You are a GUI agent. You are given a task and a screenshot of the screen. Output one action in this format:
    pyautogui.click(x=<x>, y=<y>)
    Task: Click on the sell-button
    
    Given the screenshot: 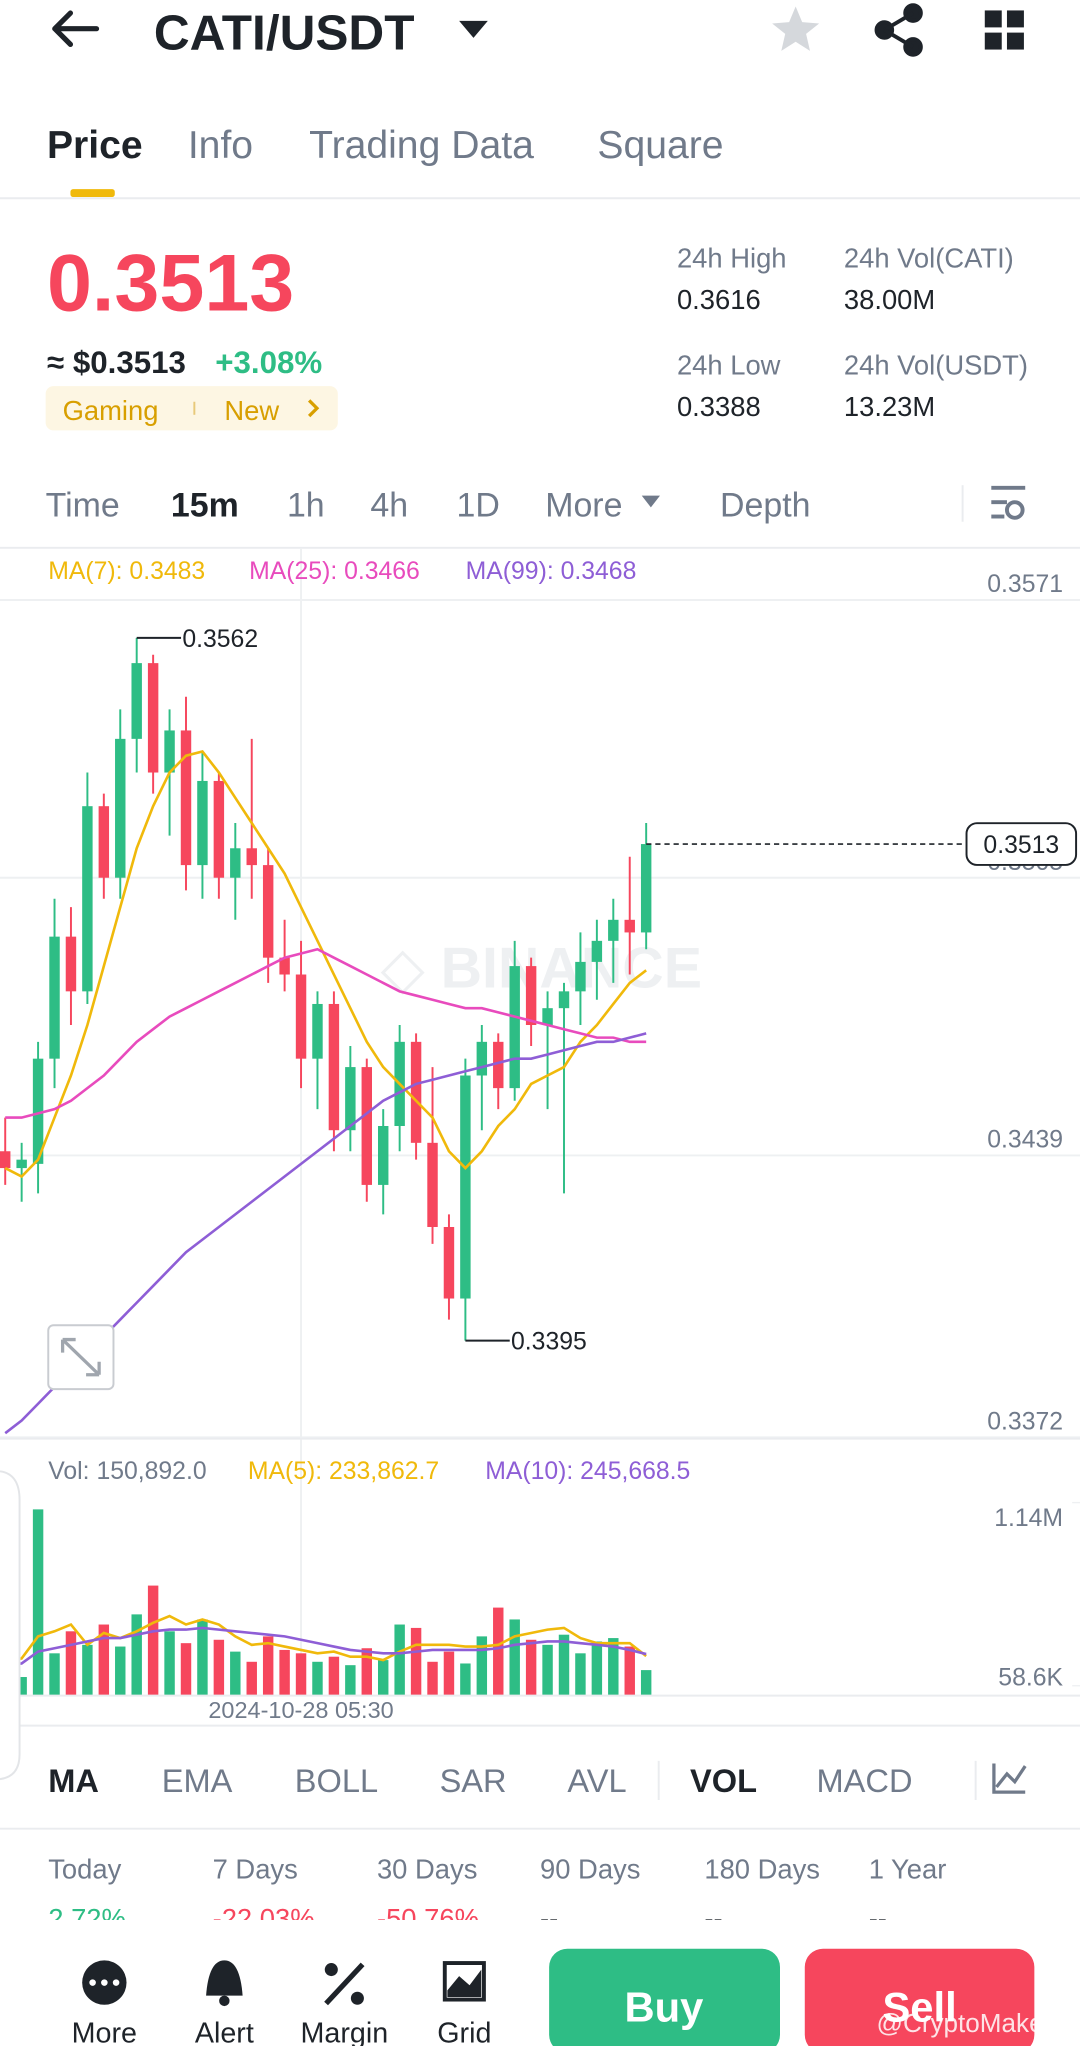 What is the action you would take?
    pyautogui.click(x=919, y=1997)
    